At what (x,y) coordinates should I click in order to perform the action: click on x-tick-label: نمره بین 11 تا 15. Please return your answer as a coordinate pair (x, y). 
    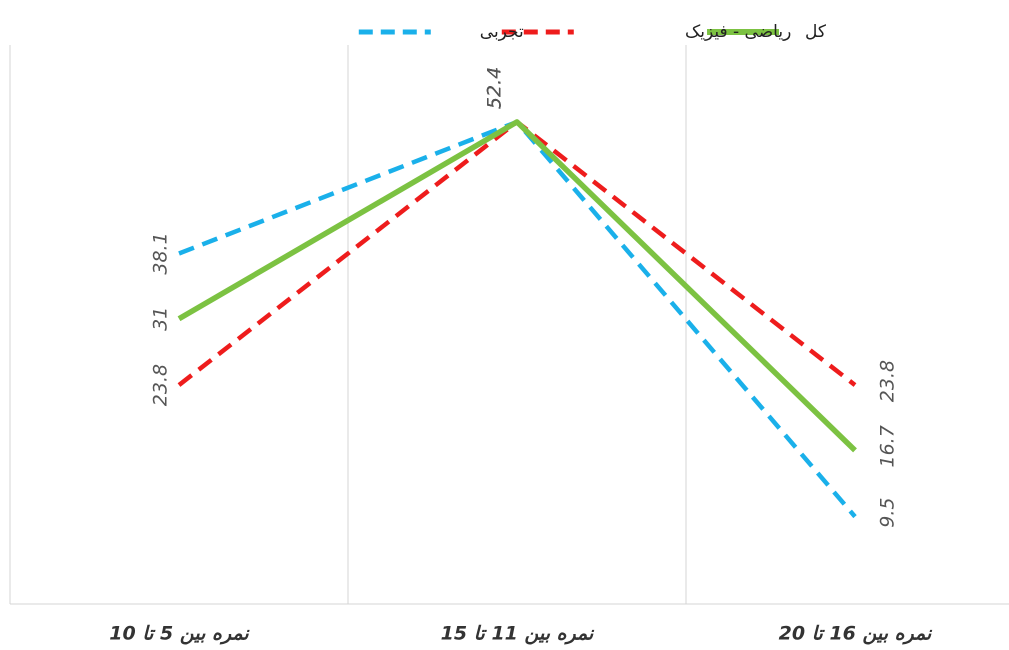
    Looking at the image, I should click on (518, 634).